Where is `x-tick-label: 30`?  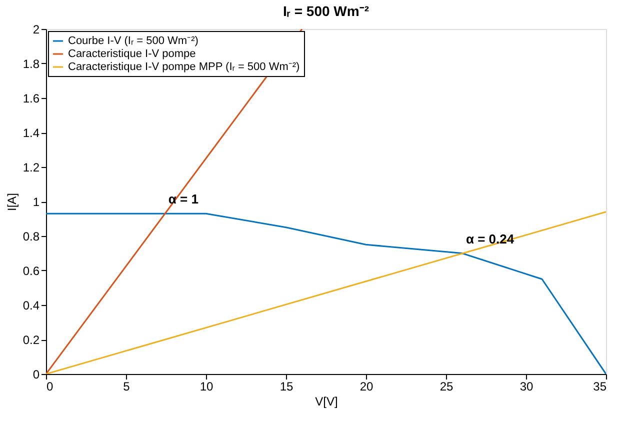
x-tick-label: 30 is located at coordinates (527, 387).